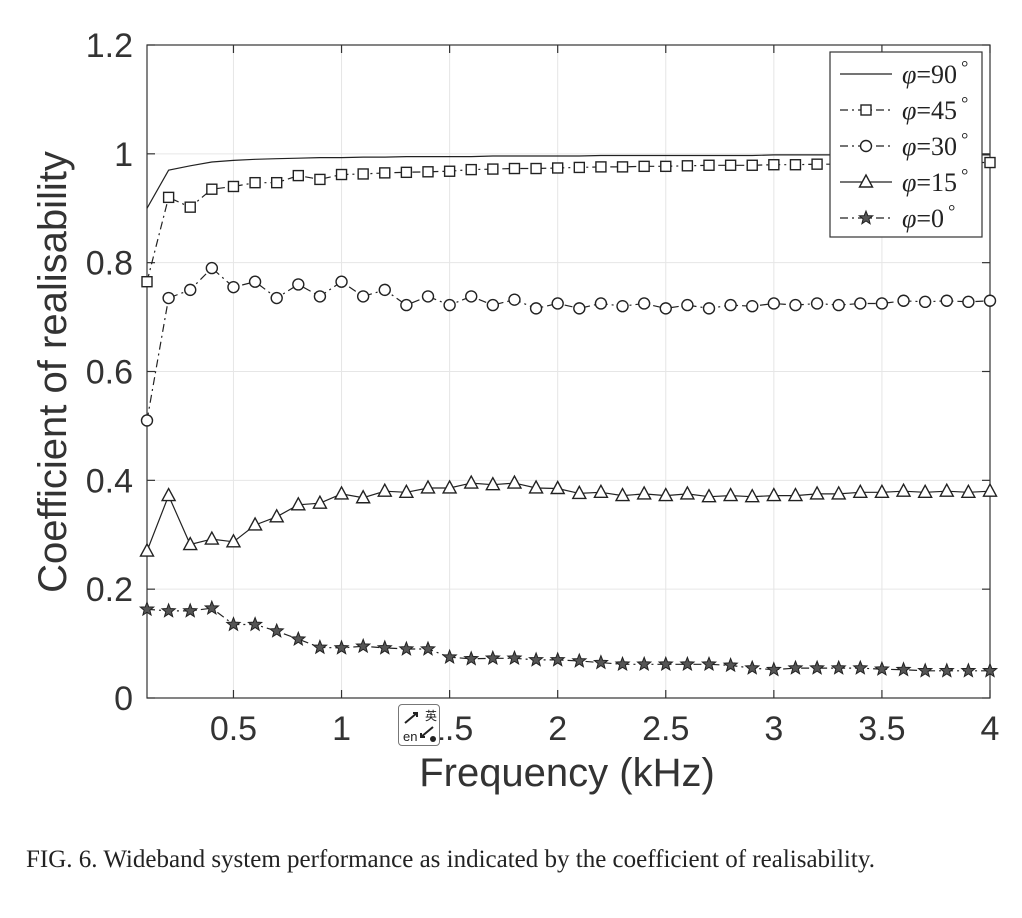  Describe the element at coordinates (935, 145) in the screenshot. I see `legend-label: φ=30 °` at that location.